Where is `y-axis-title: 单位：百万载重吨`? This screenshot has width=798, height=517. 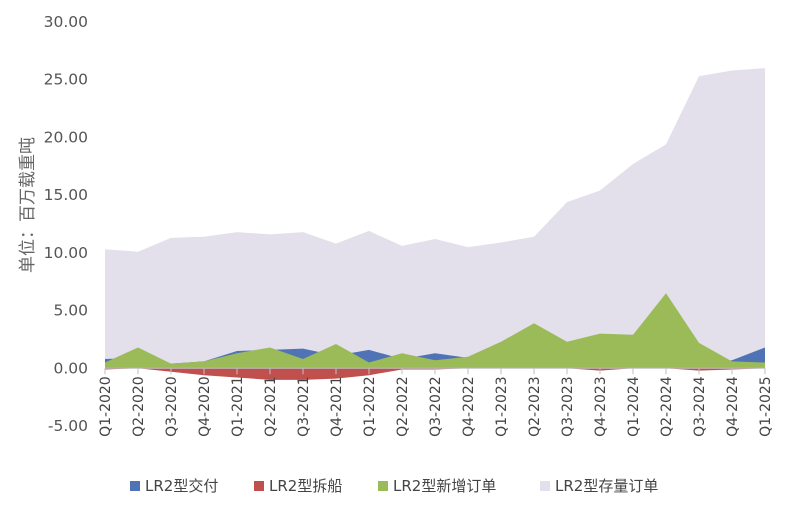 y-axis-title: 单位：百万载重吨 is located at coordinates (28, 205).